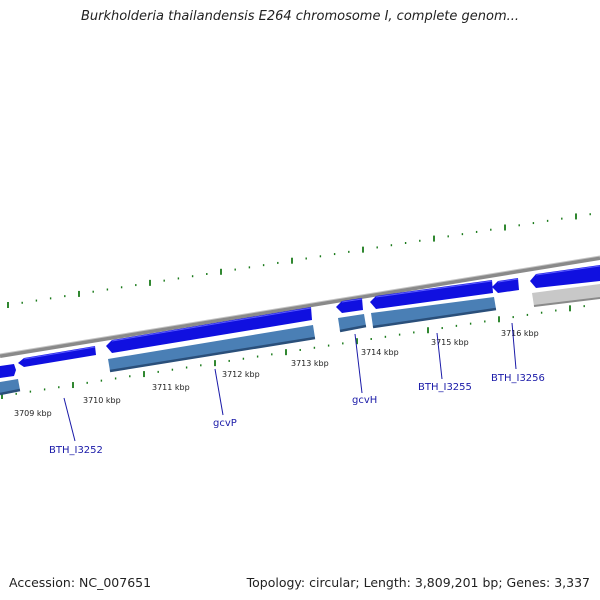  I want to click on gene-labels: BTH_I3252 gcvP gcvH BTH_I3255 BTH_I3256, so click(297, 414).